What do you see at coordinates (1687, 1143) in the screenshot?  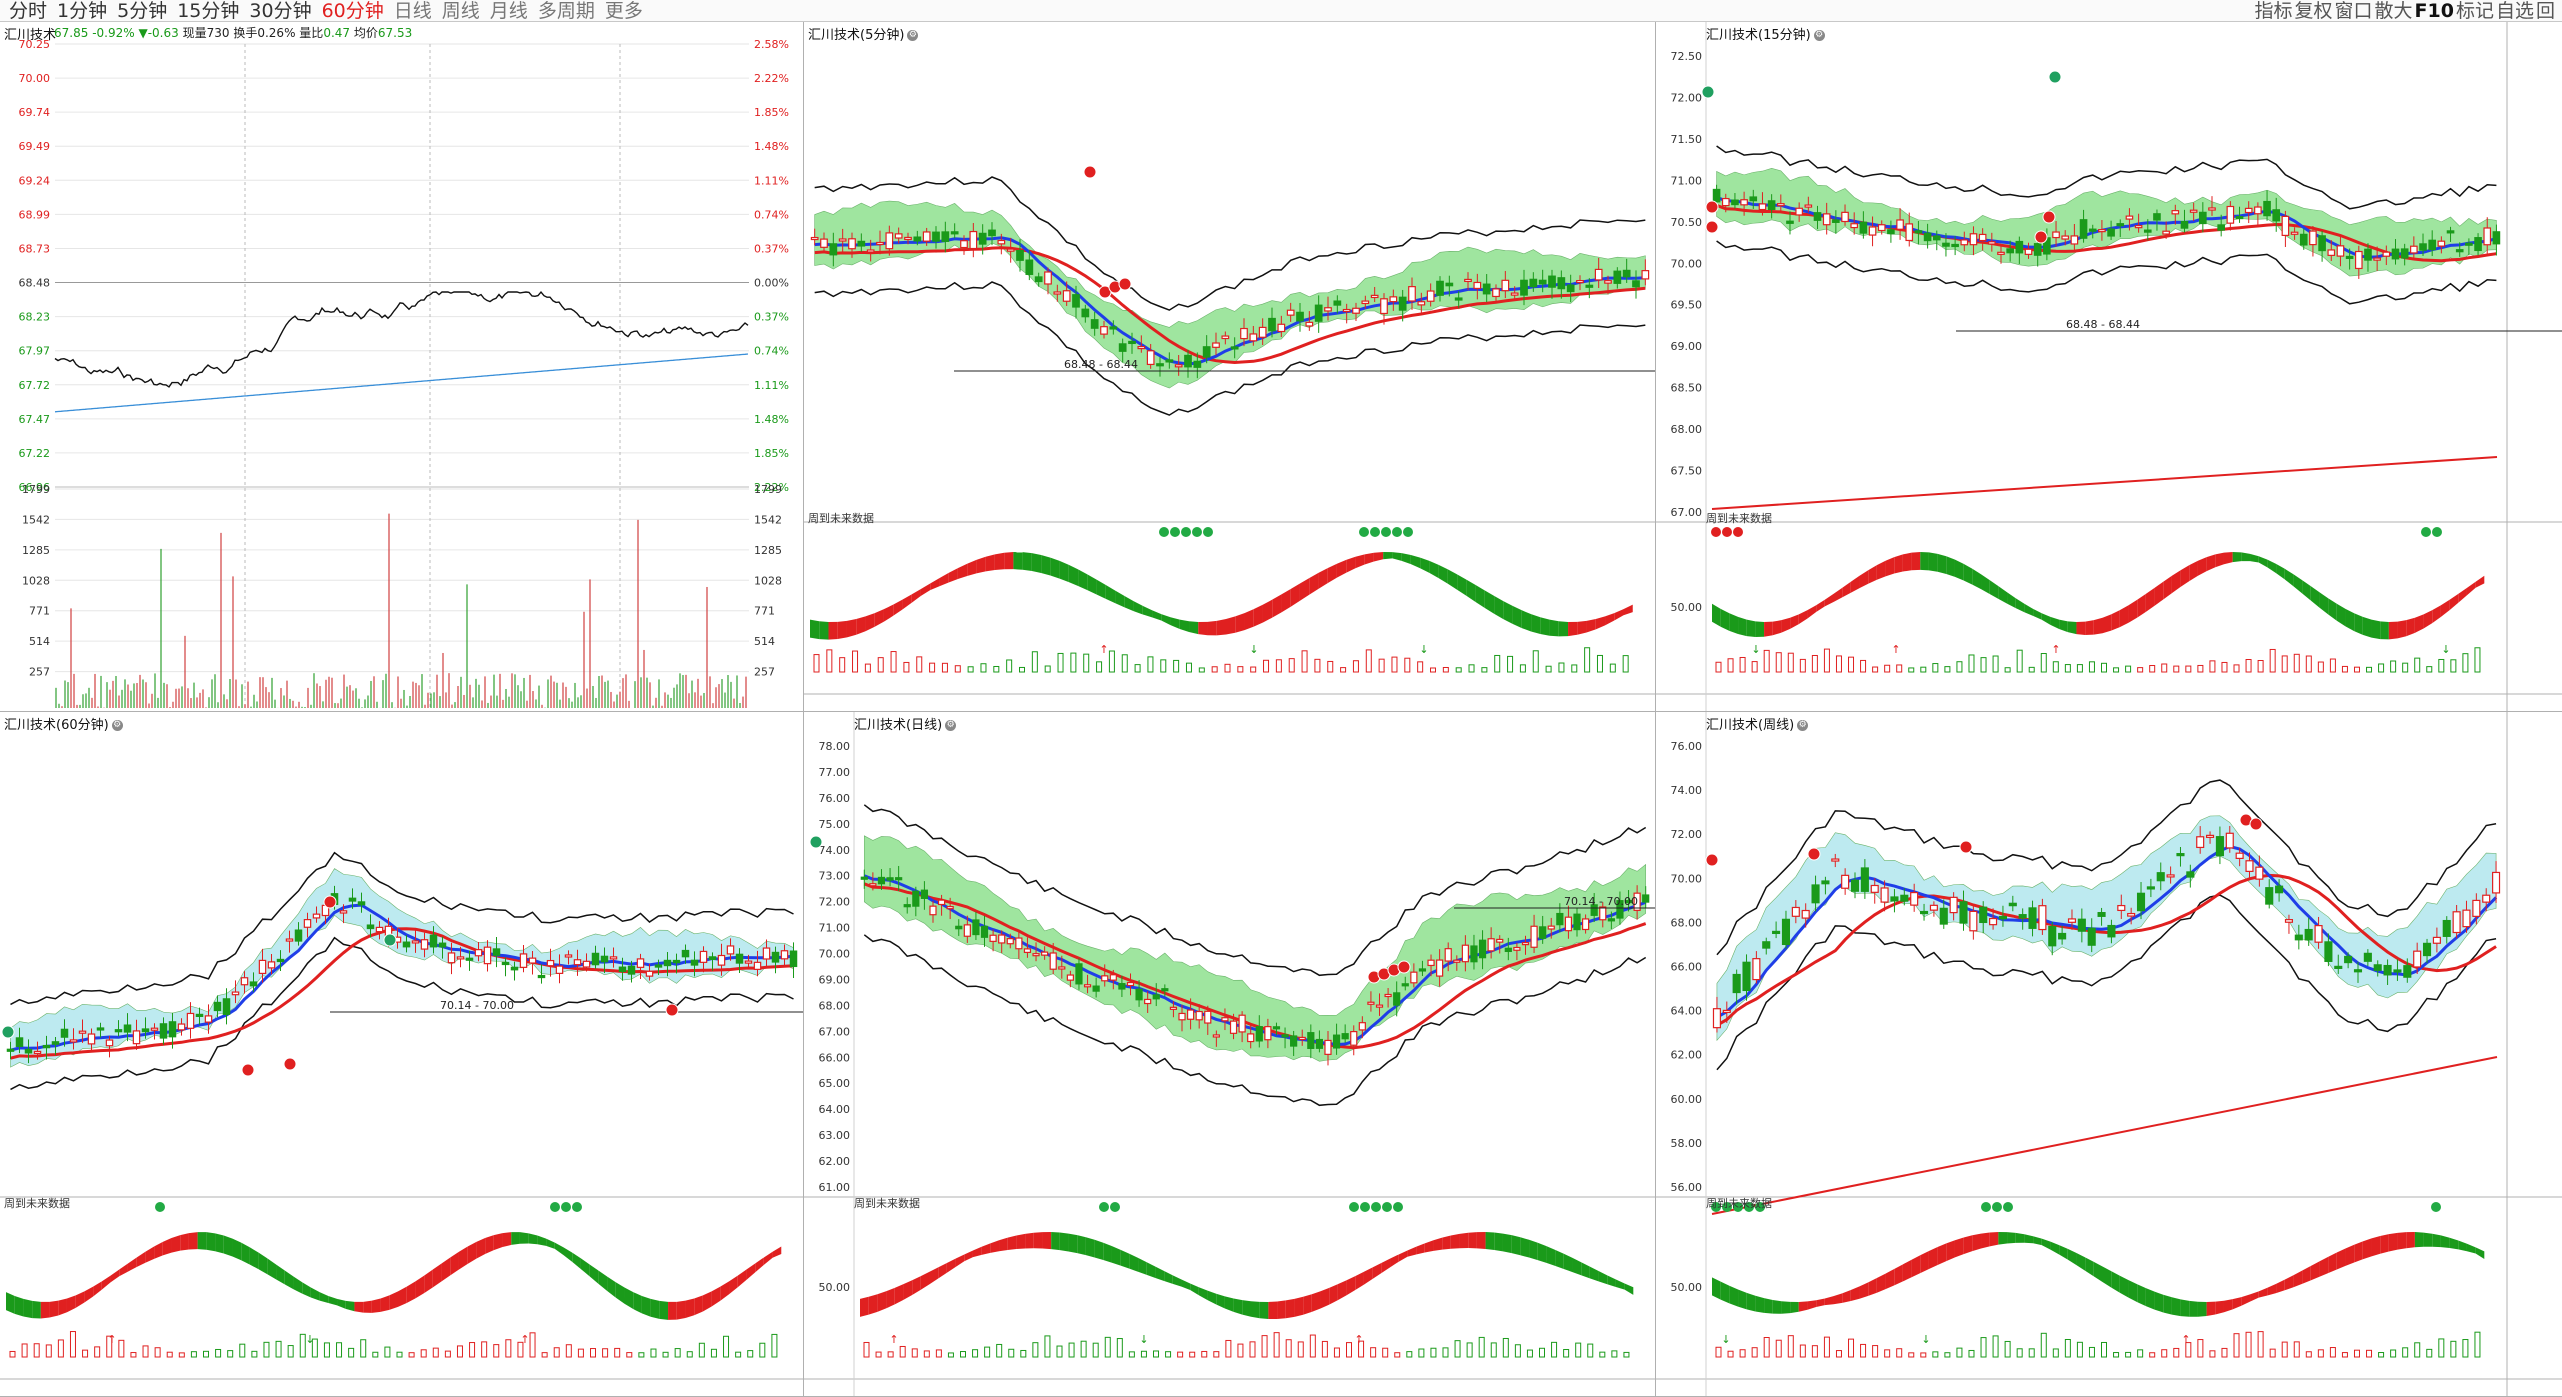 I see `price-tick: 58.00` at bounding box center [1687, 1143].